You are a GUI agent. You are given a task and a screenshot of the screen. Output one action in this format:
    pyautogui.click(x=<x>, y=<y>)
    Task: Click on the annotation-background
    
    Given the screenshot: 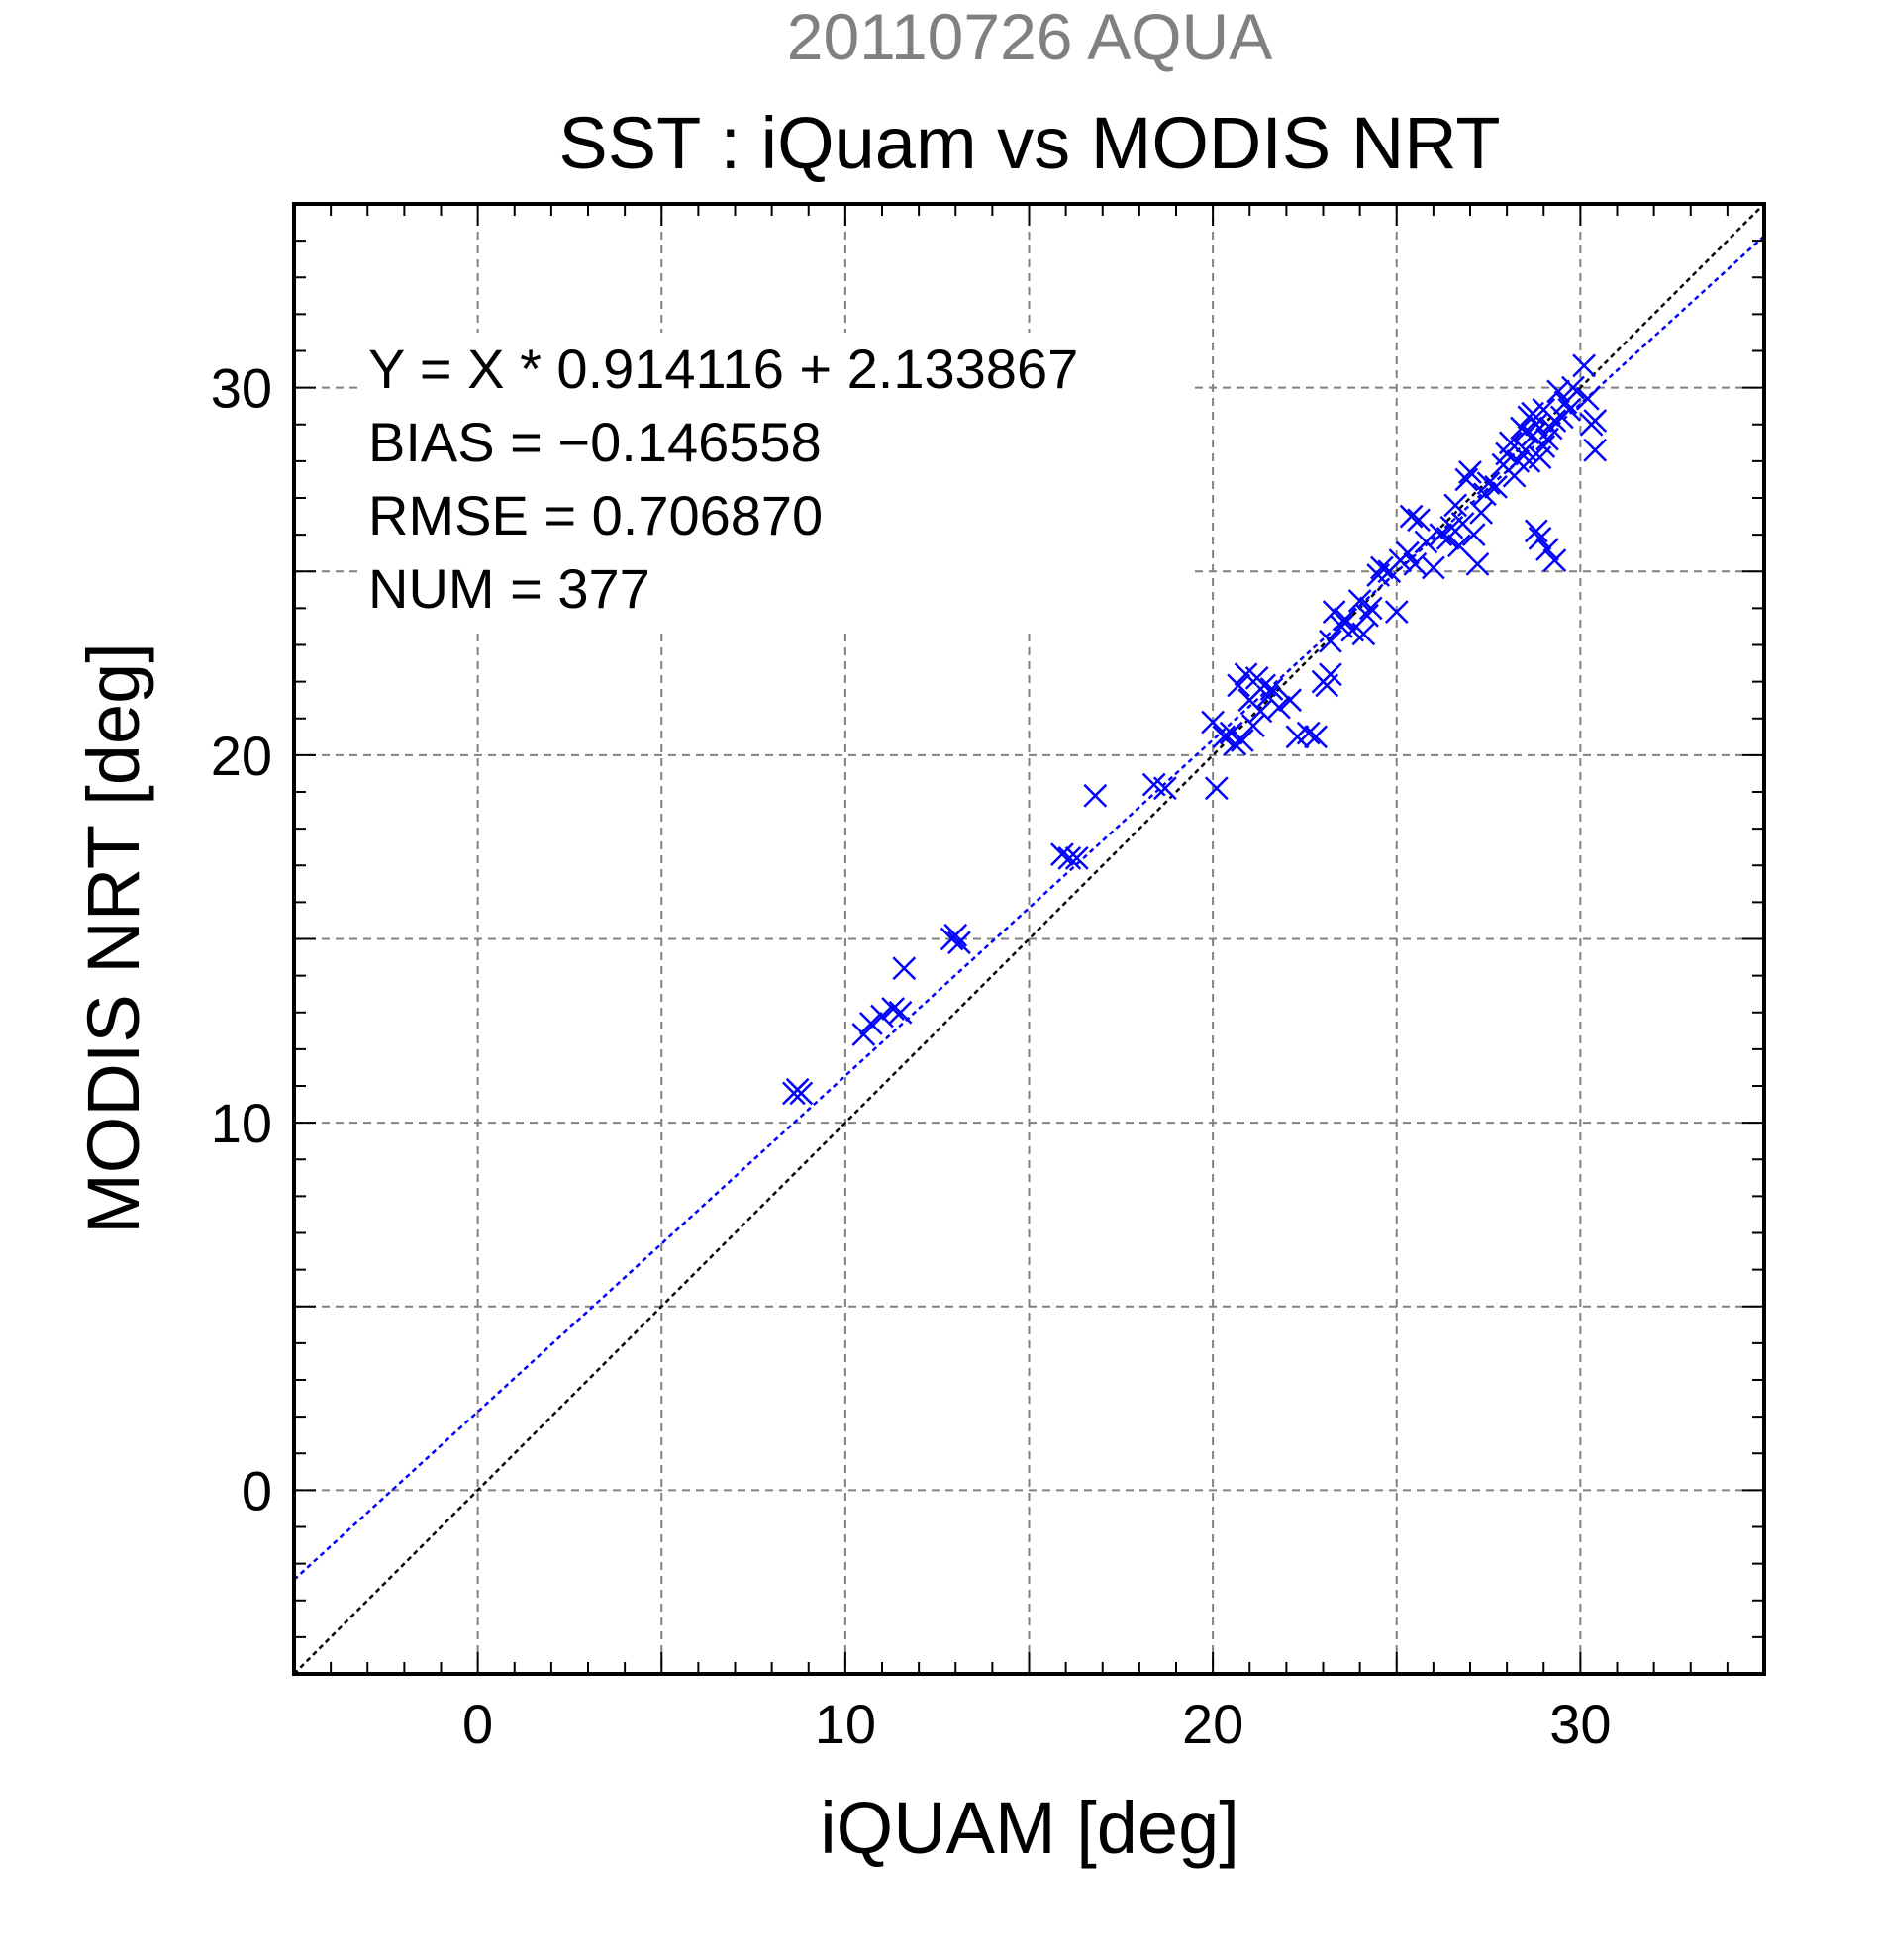 What is the action you would take?
    pyautogui.click(x=774, y=481)
    